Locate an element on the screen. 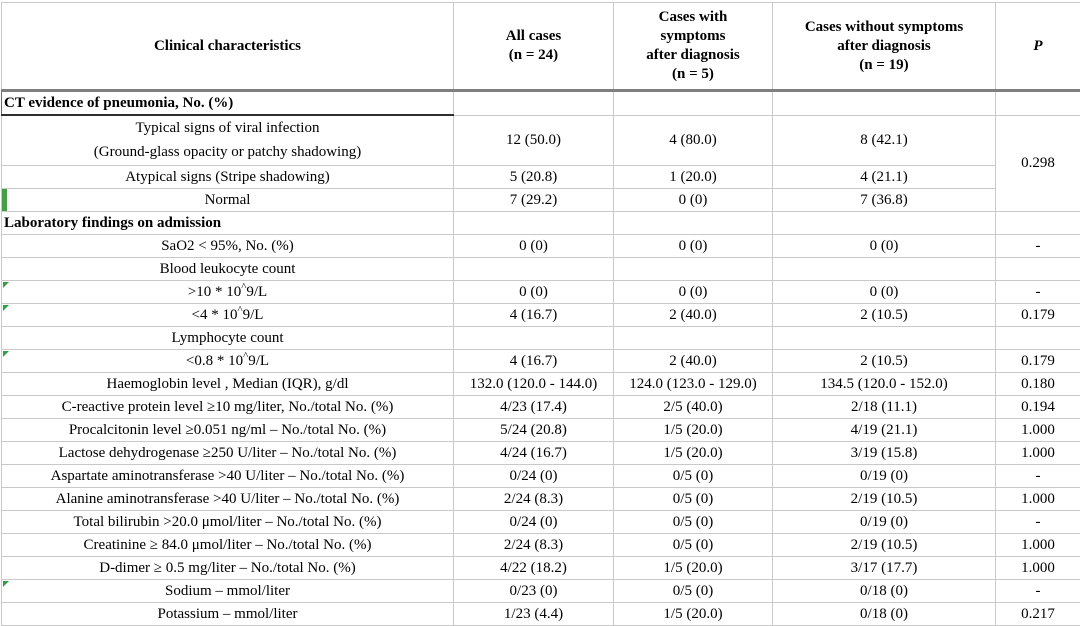 Image resolution: width=1080 pixels, height=626 pixels. column-header-1: All cases(n = 24) is located at coordinates (534, 47).